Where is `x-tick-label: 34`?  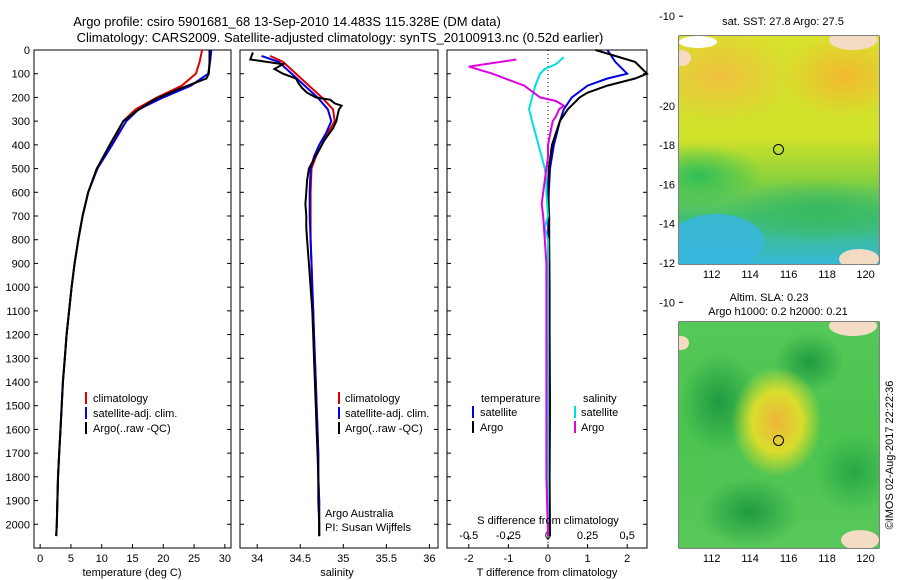
x-tick-label: 34 is located at coordinates (257, 559).